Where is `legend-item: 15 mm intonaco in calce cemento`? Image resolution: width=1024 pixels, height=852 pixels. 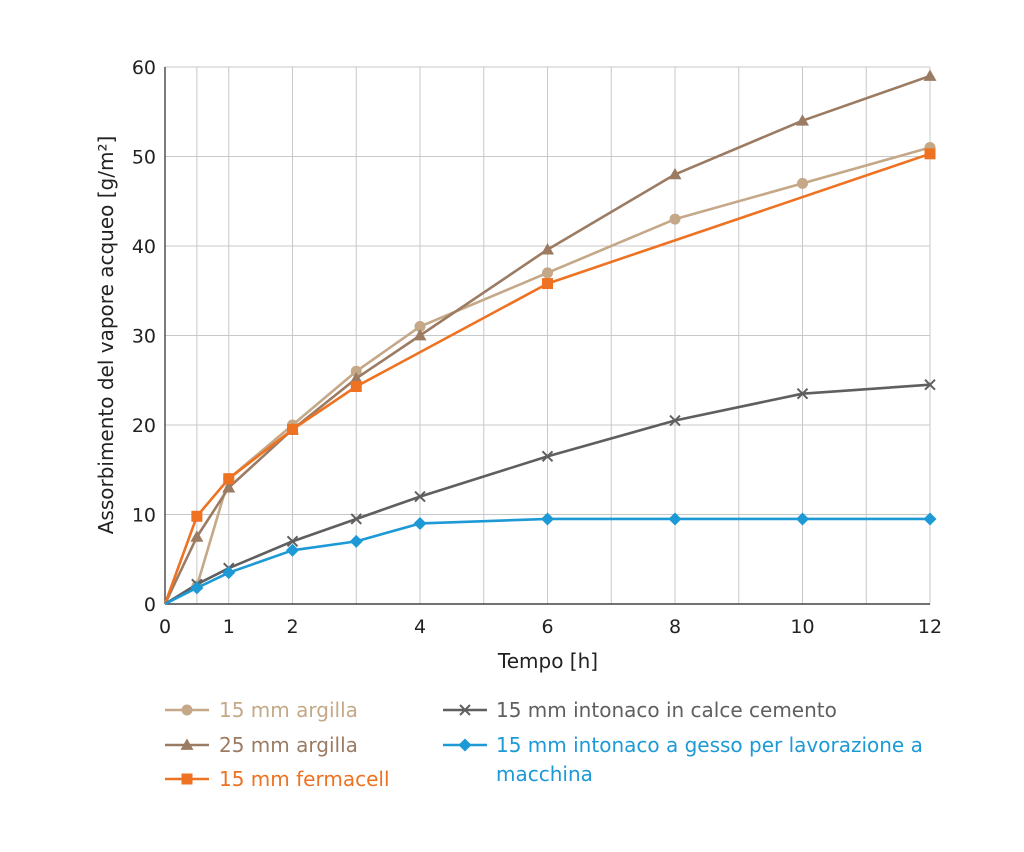 legend-item: 15 mm intonaco in calce cemento is located at coordinates (640, 710).